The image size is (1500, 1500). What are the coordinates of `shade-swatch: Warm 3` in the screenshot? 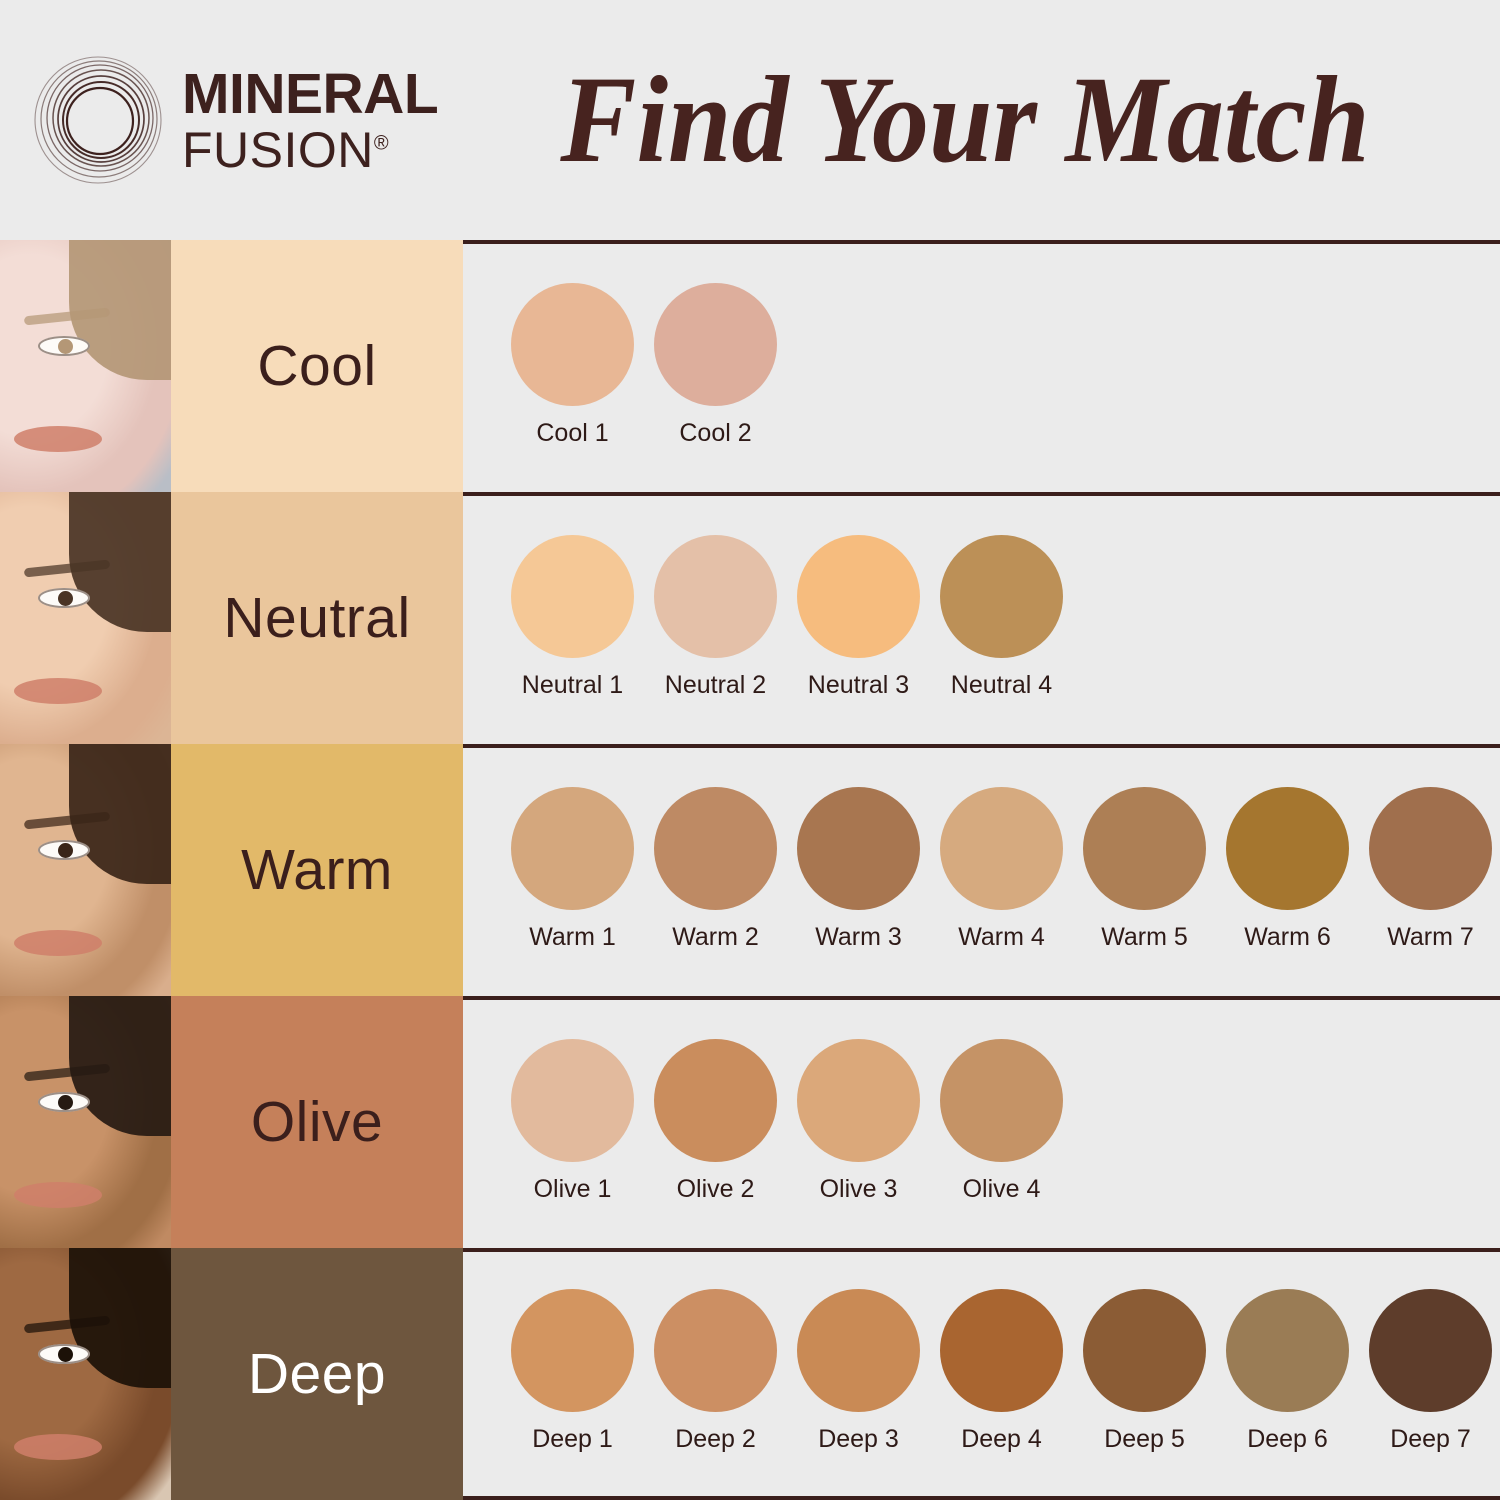 It's located at (858, 869).